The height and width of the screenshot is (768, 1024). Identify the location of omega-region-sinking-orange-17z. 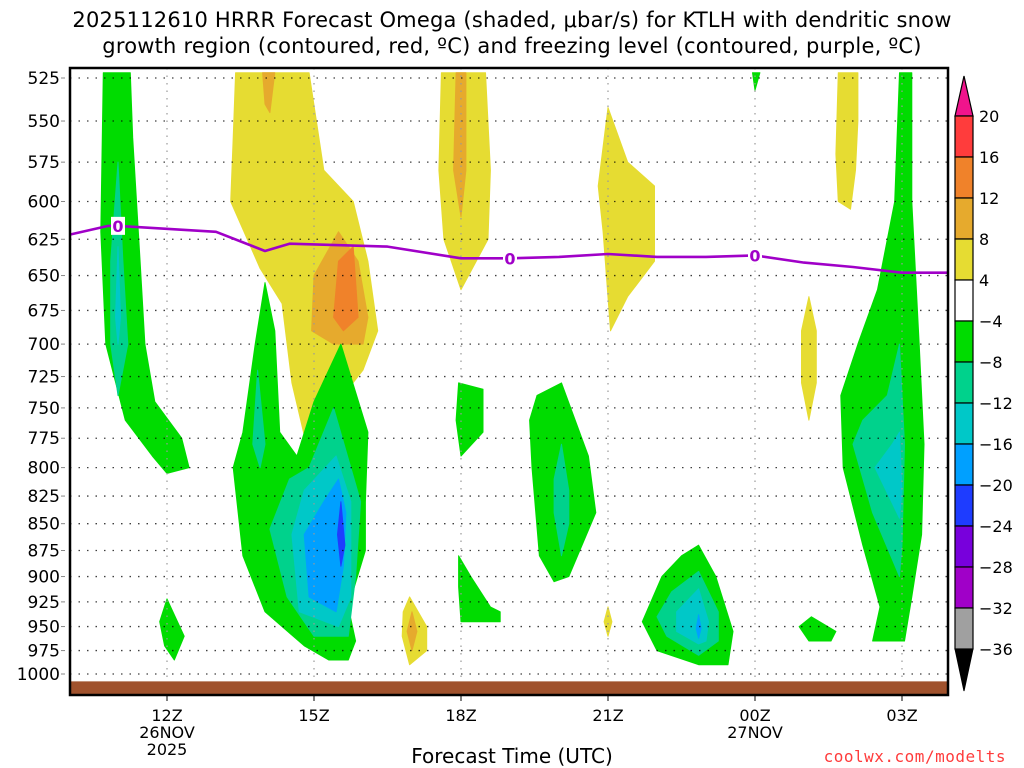
(412, 631).